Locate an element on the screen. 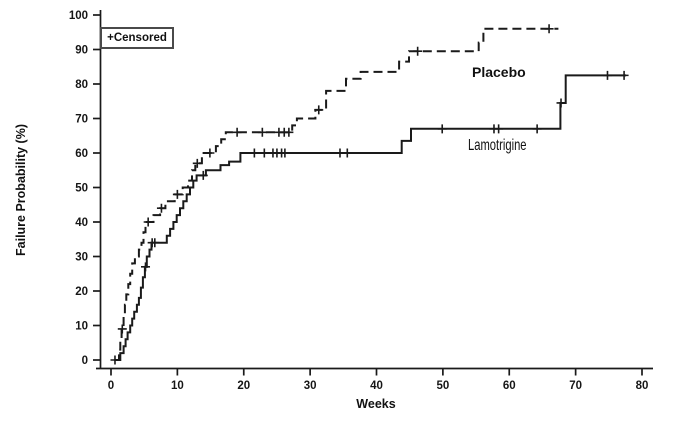 Image resolution: width=685 pixels, height=421 pixels. censored-legend-label: +Censored is located at coordinates (137, 38).